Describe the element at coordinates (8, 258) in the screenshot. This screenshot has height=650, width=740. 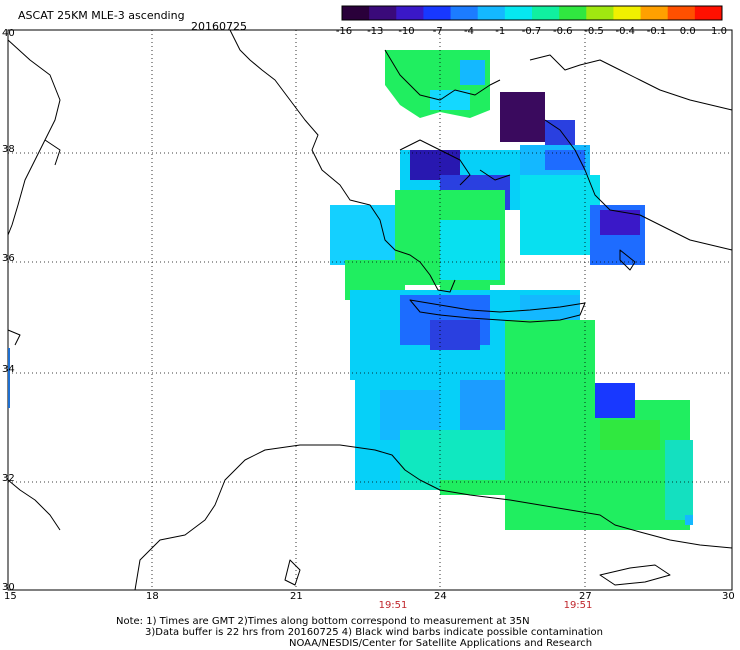
I see `lat-label-36: 36` at that location.